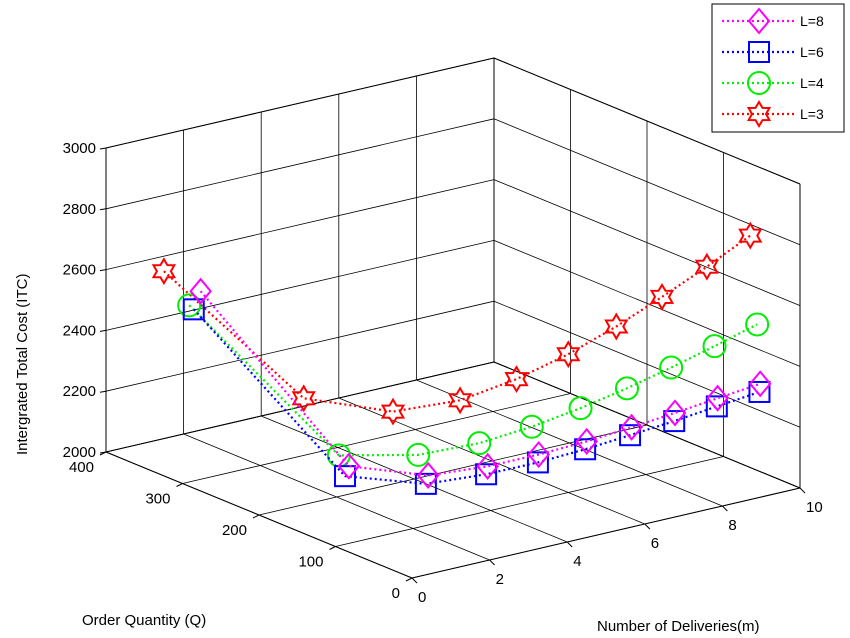 This screenshot has height=638, width=850. Describe the element at coordinates (678, 626) in the screenshot. I see `x-axis-label: Number of Deliveries(m)` at that location.